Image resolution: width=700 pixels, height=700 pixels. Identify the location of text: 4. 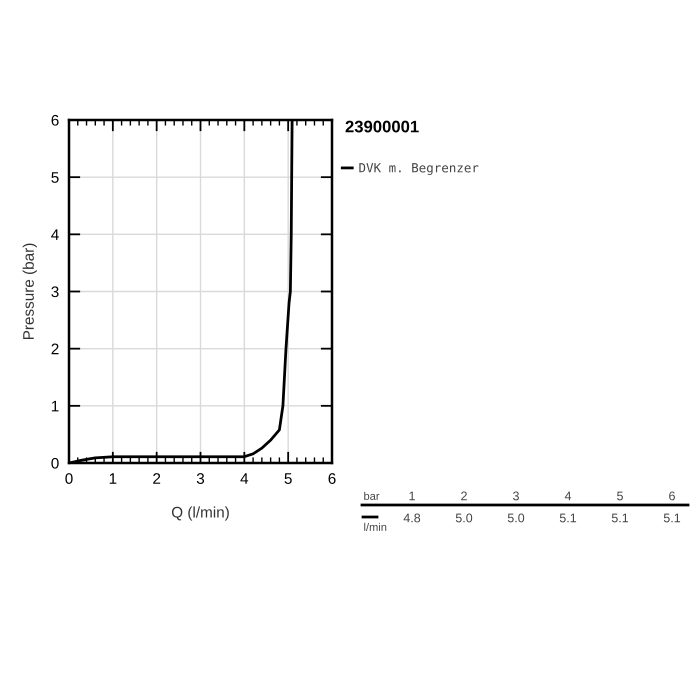
(568, 496).